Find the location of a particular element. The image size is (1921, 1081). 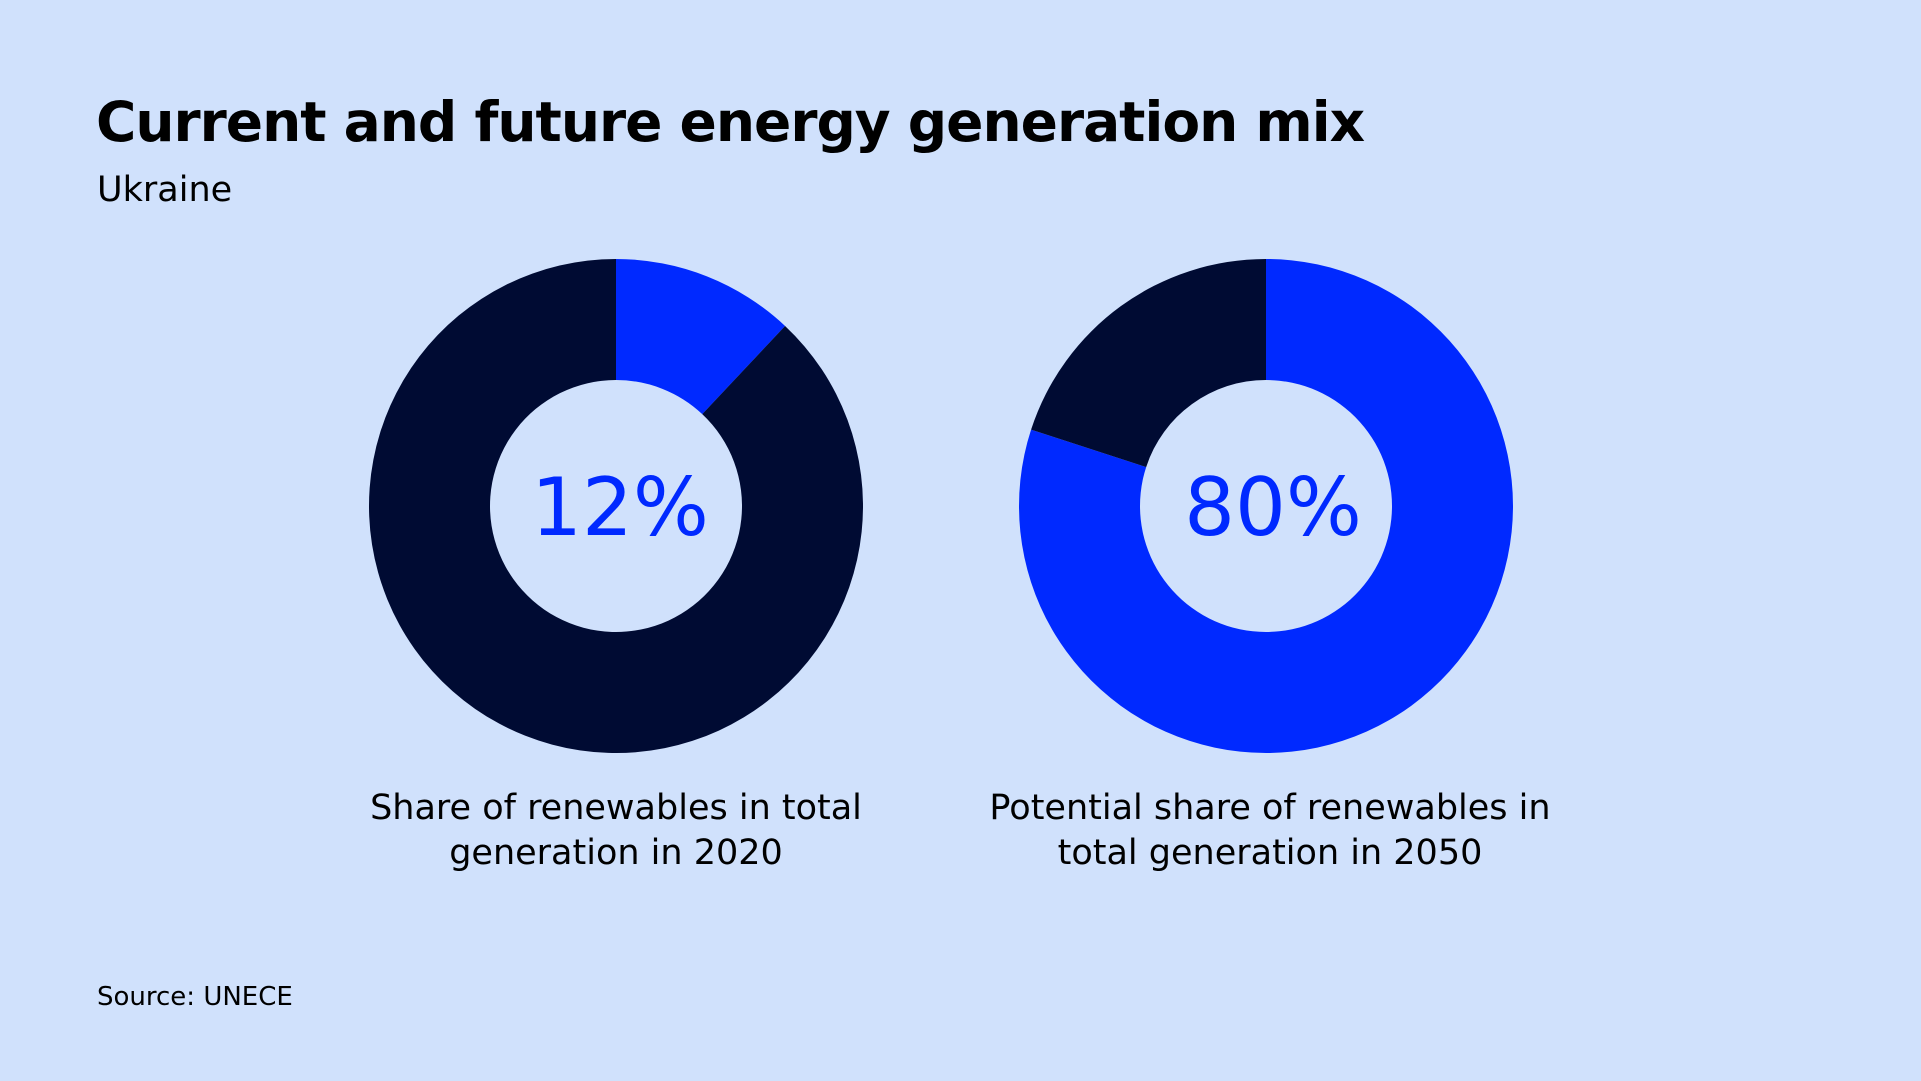

donut-2050 is located at coordinates (1265, 506).